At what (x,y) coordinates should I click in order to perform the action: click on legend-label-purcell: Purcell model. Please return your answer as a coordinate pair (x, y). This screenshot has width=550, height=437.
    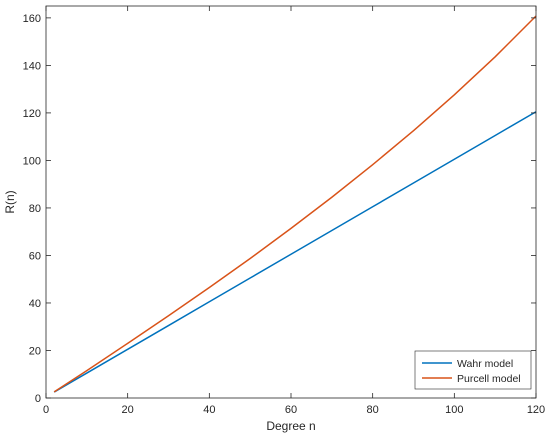
    Looking at the image, I should click on (489, 379).